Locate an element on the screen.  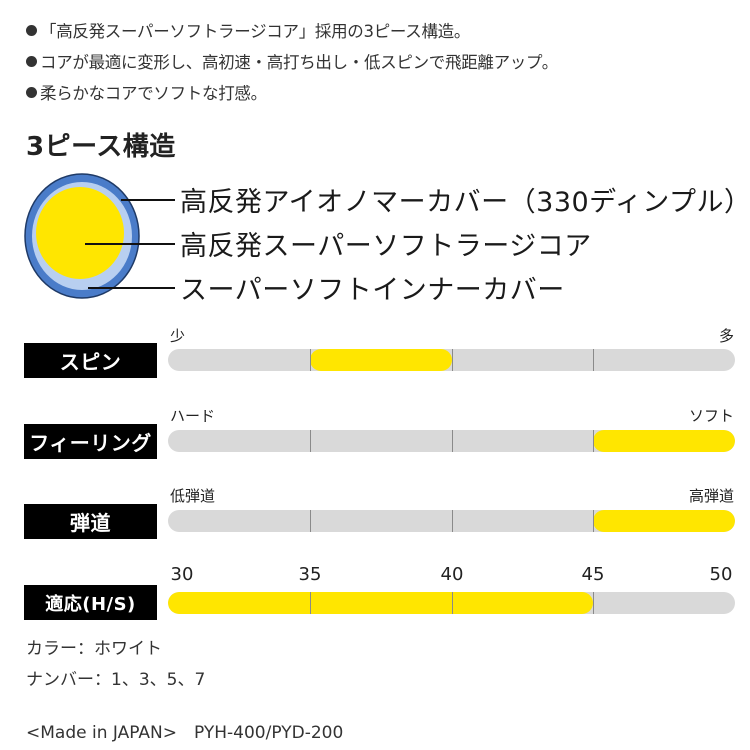
spin-scale-right: 多 is located at coordinates (726, 336).